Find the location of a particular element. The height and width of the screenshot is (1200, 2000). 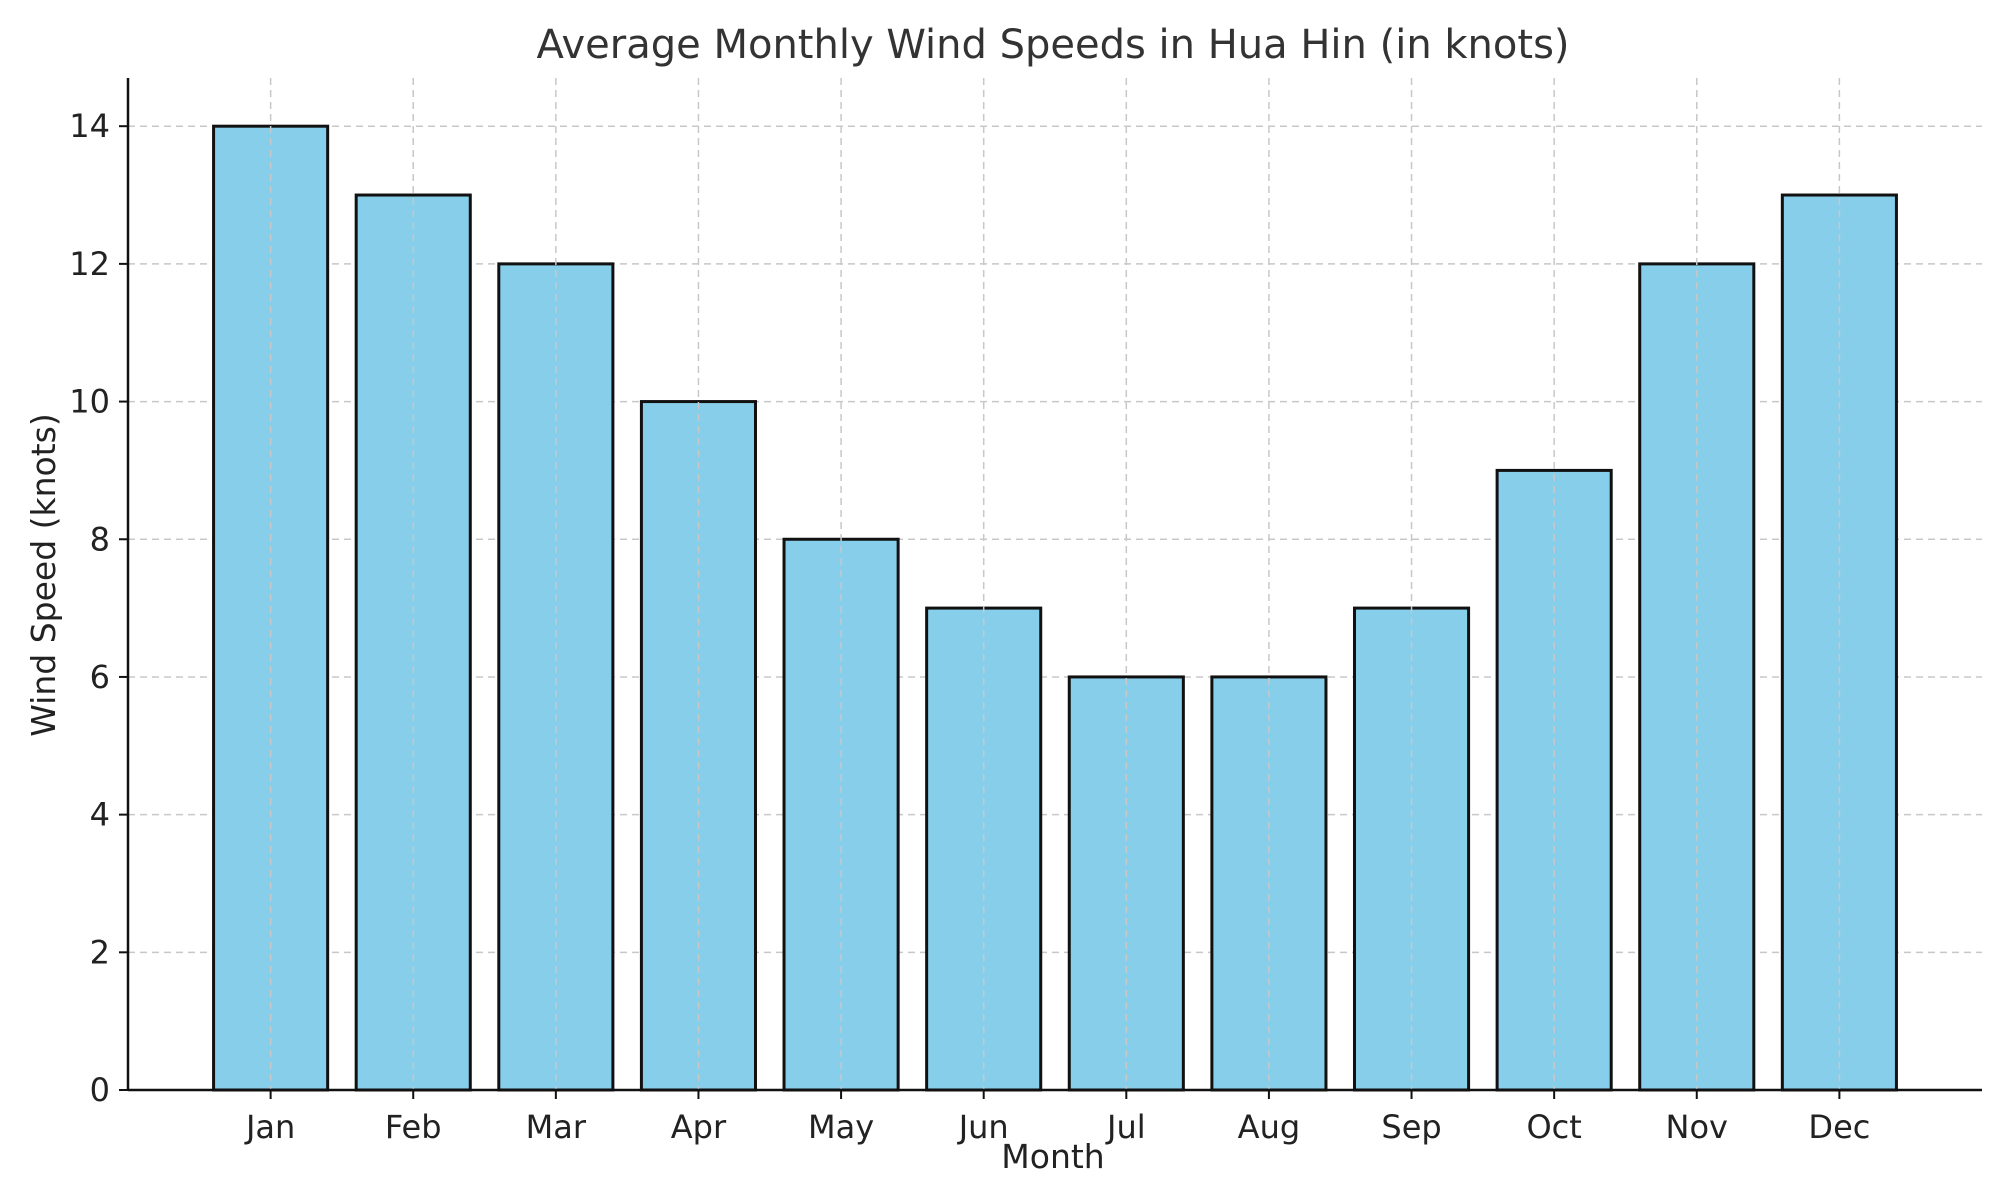

x-tick-label: Mar is located at coordinates (556, 1127).